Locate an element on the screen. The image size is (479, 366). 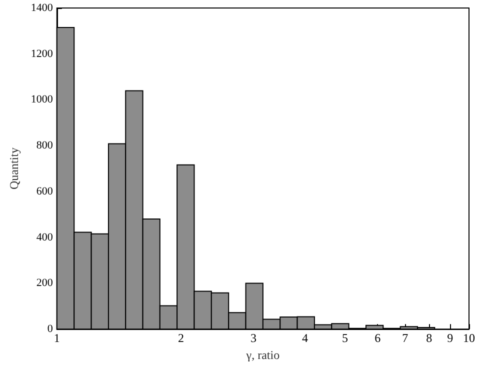
y-tick-label: 1200 is located at coordinates (42, 54).